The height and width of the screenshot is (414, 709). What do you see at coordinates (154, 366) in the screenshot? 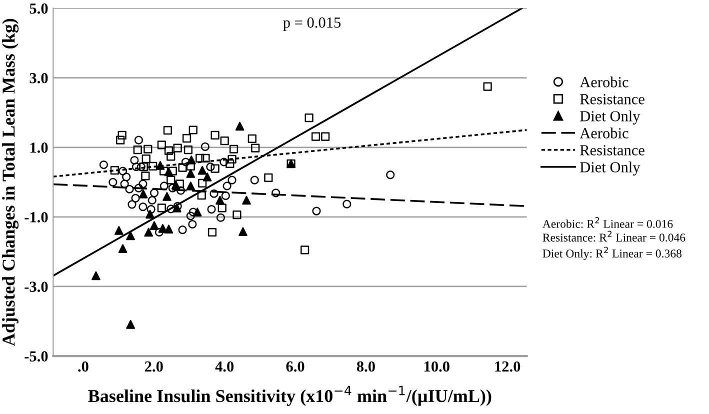
I see `x-tick-label: 2.0` at bounding box center [154, 366].